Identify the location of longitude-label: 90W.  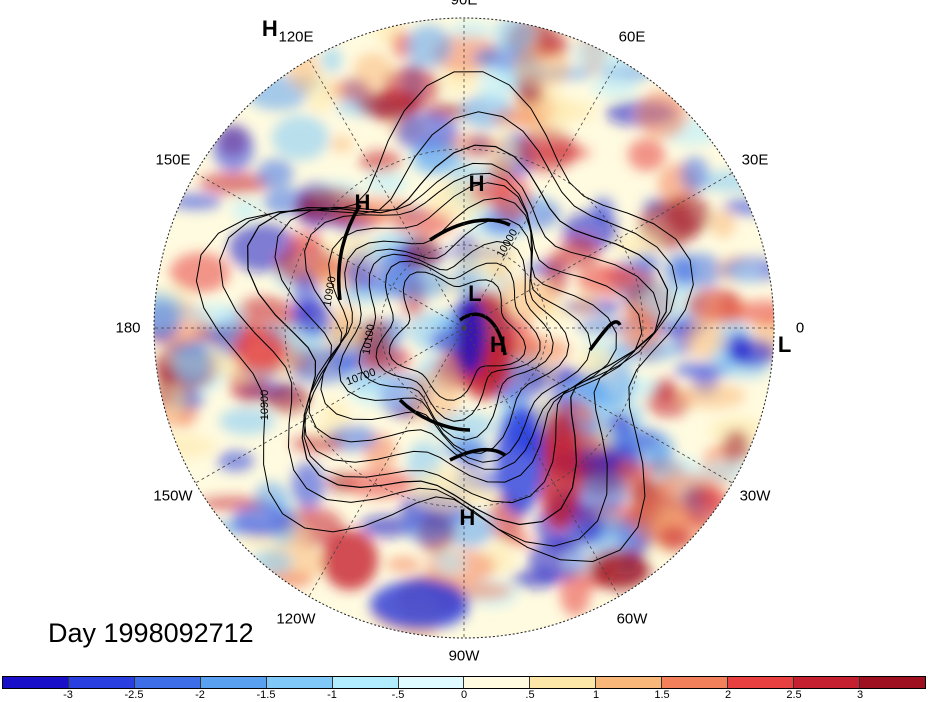
(464, 656).